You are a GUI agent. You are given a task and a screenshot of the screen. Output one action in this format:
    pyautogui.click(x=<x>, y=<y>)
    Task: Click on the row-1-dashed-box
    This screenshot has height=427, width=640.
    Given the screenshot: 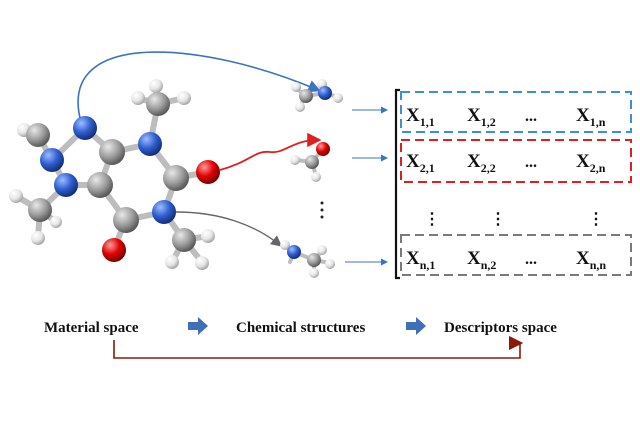 What is the action you would take?
    pyautogui.click(x=516, y=112)
    